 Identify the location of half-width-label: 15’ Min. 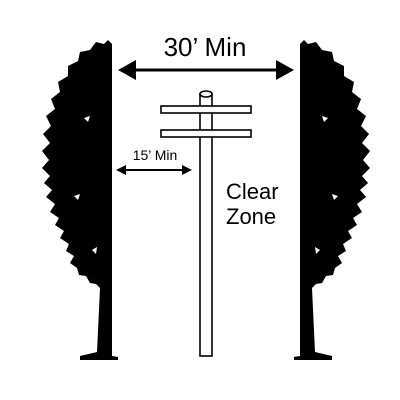
(155, 155).